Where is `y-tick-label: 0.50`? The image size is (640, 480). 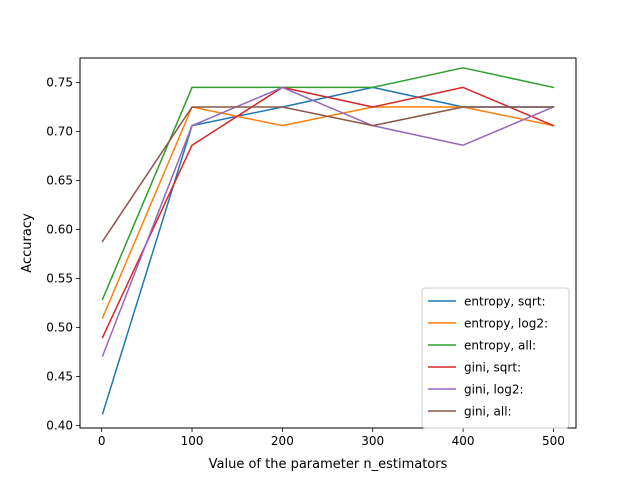
y-tick-label: 0.50 is located at coordinates (59, 328).